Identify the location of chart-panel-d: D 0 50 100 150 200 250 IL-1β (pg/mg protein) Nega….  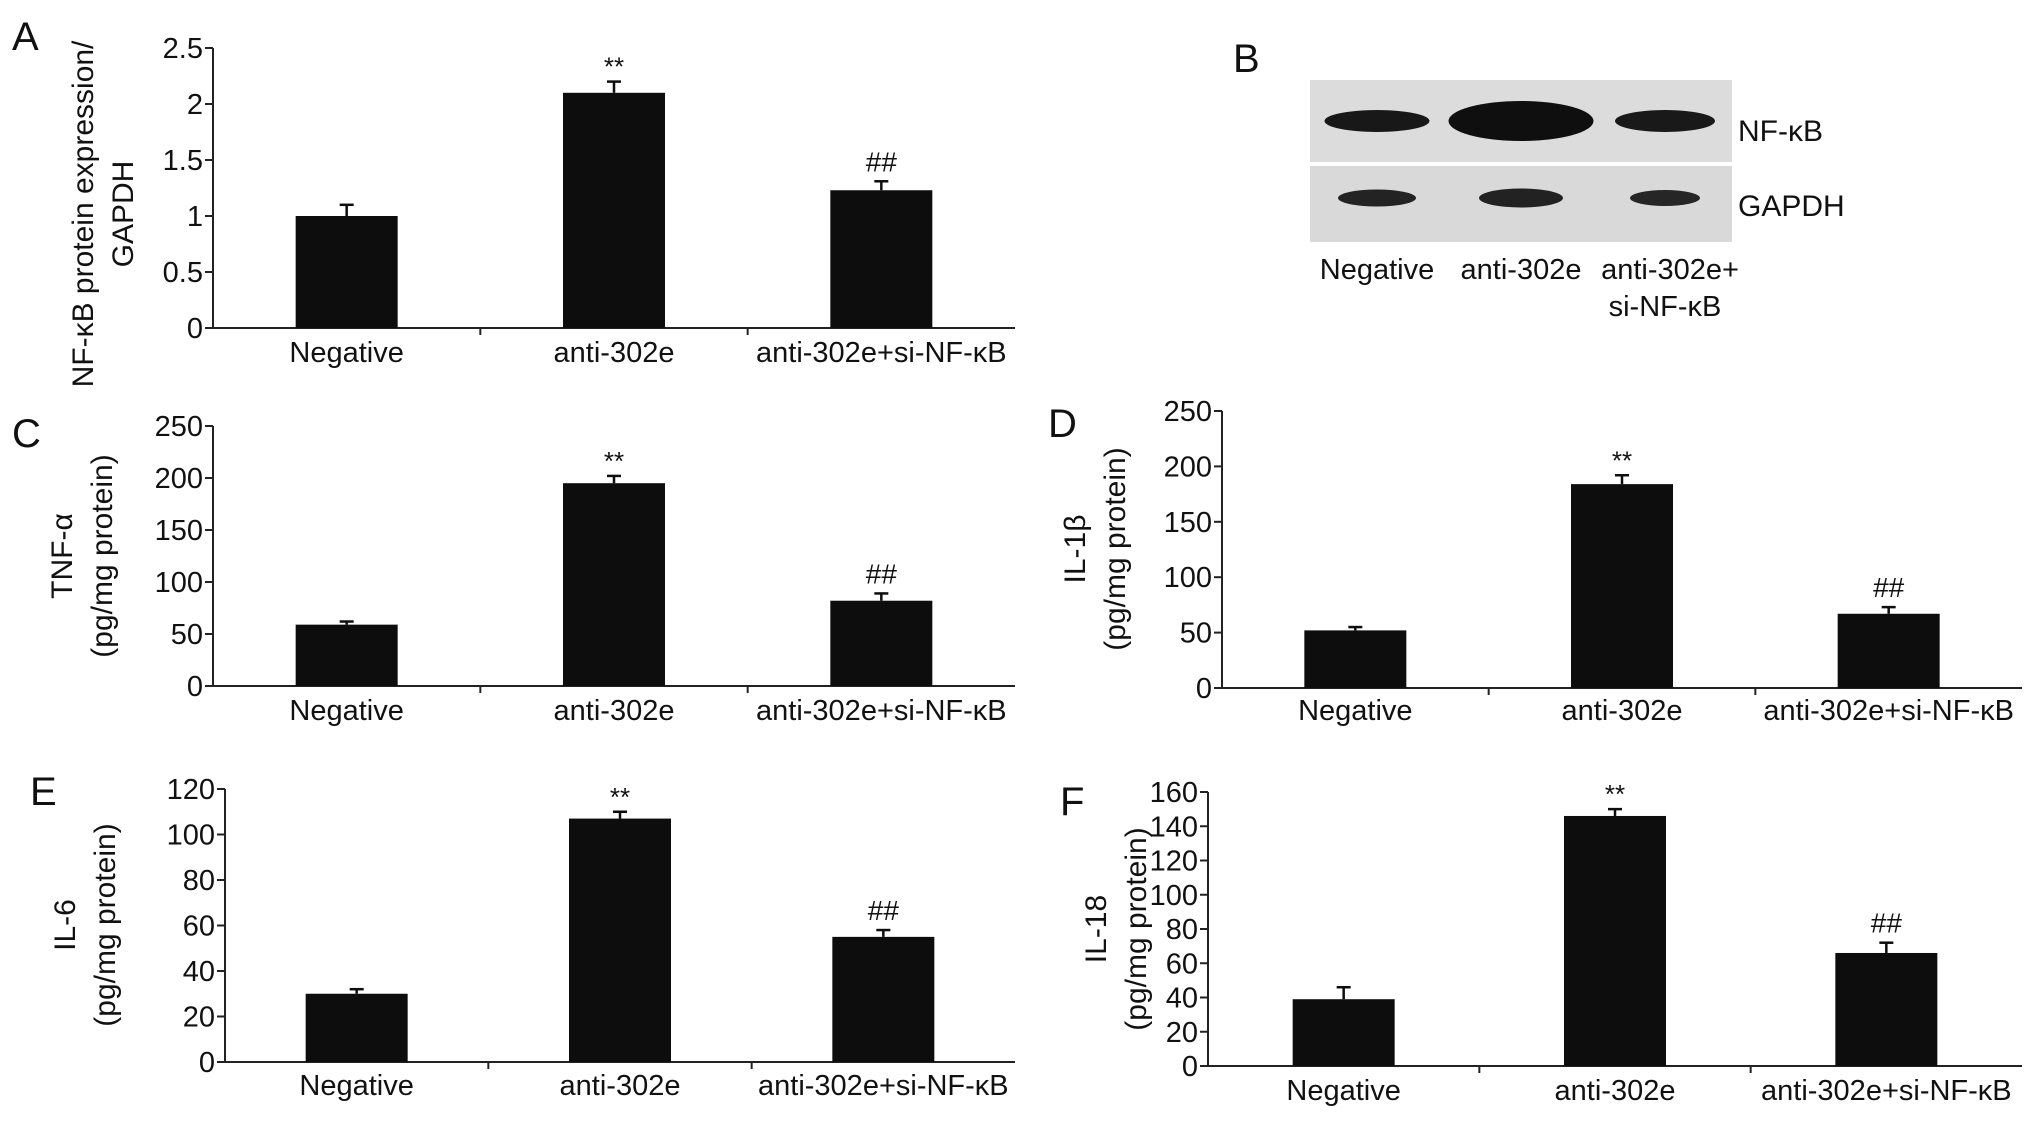
(1535, 561).